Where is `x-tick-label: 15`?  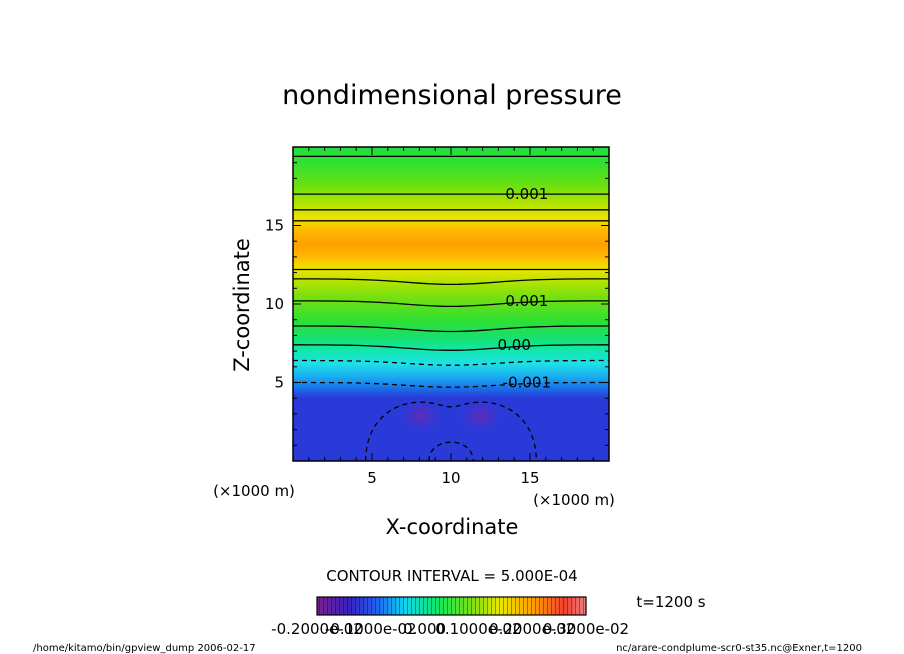 x-tick-label: 15 is located at coordinates (529, 478).